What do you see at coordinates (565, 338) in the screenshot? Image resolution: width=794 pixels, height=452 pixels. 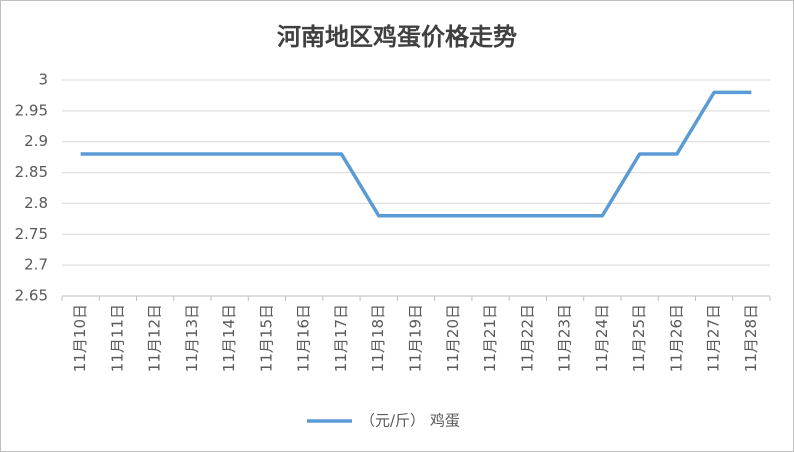 I see `x-tick-label: 11月23日` at bounding box center [565, 338].